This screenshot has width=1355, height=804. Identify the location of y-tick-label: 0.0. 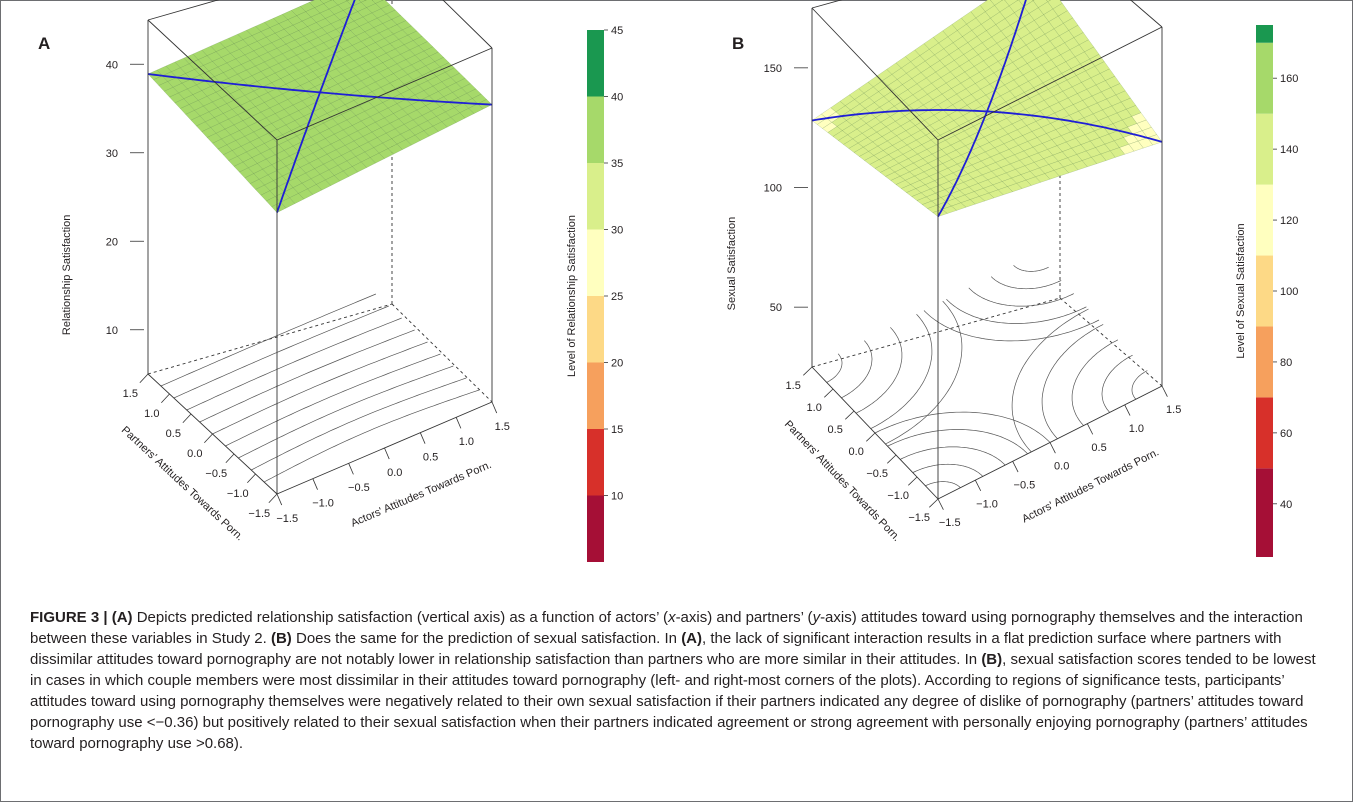
(856, 452).